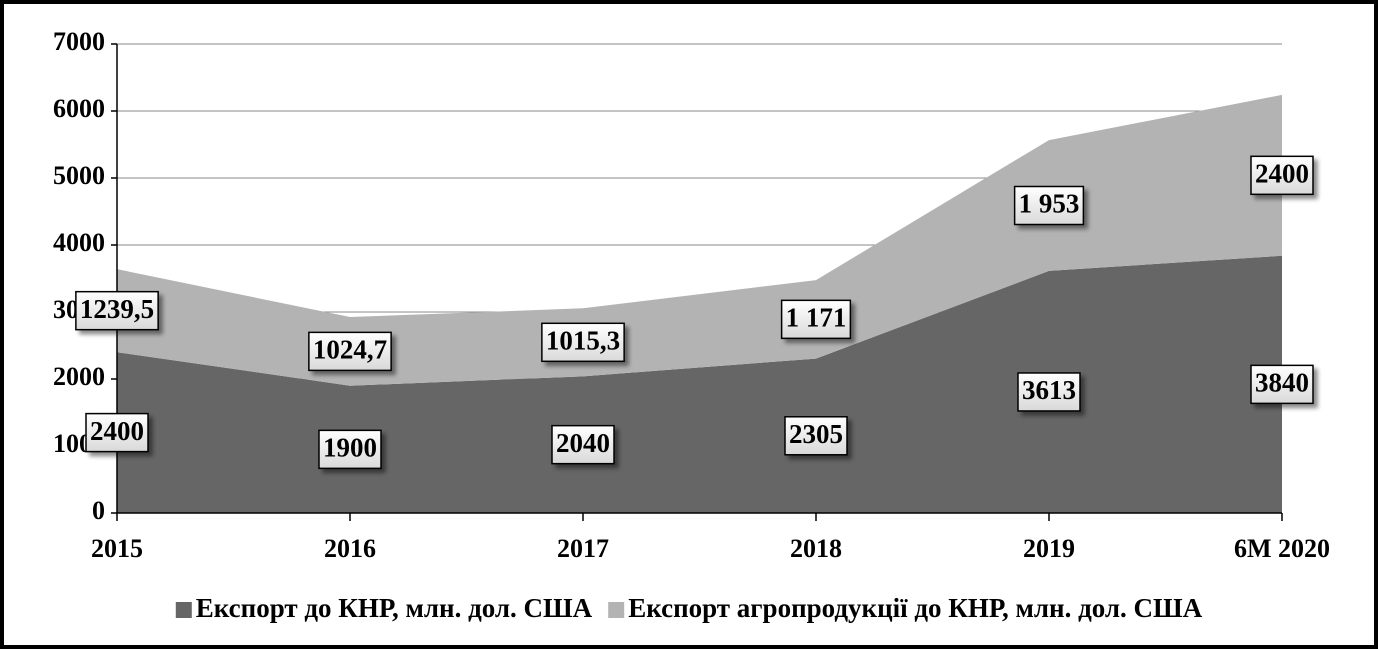 The height and width of the screenshot is (649, 1378). I want to click on y-tick-label: 2000, so click(79, 376).